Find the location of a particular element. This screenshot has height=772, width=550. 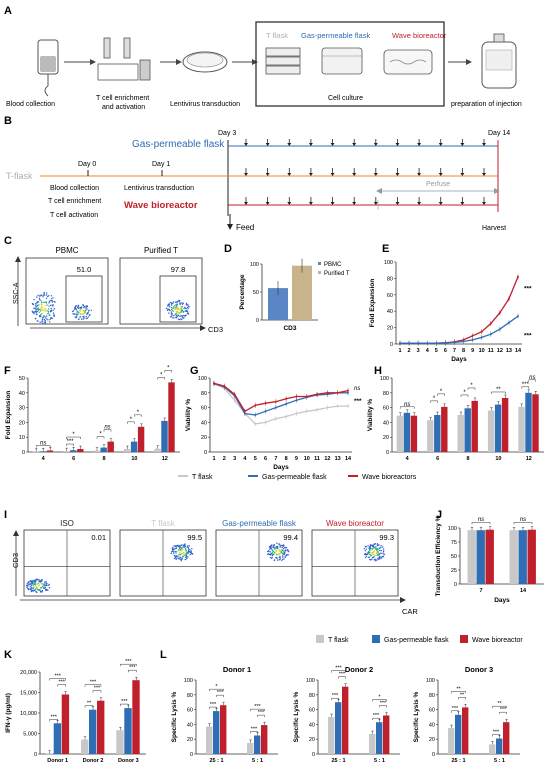

day14-label: Day 14 is located at coordinates (499, 133).